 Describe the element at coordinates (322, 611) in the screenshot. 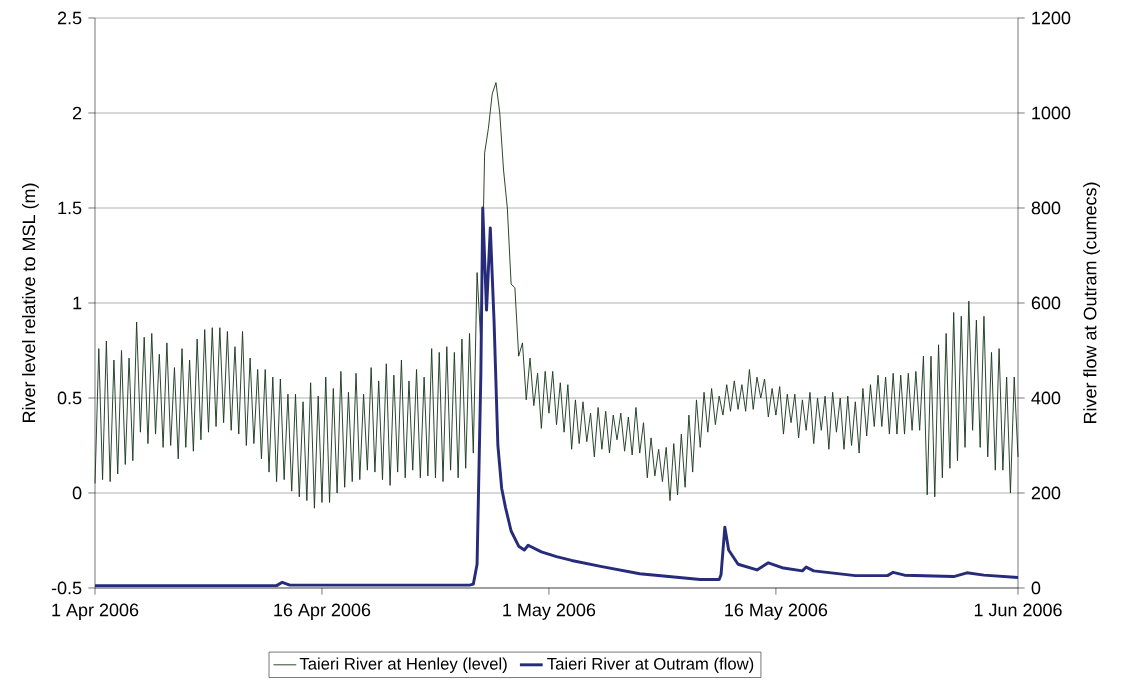

I see `x-tick-label: 16 Apr 2006` at that location.